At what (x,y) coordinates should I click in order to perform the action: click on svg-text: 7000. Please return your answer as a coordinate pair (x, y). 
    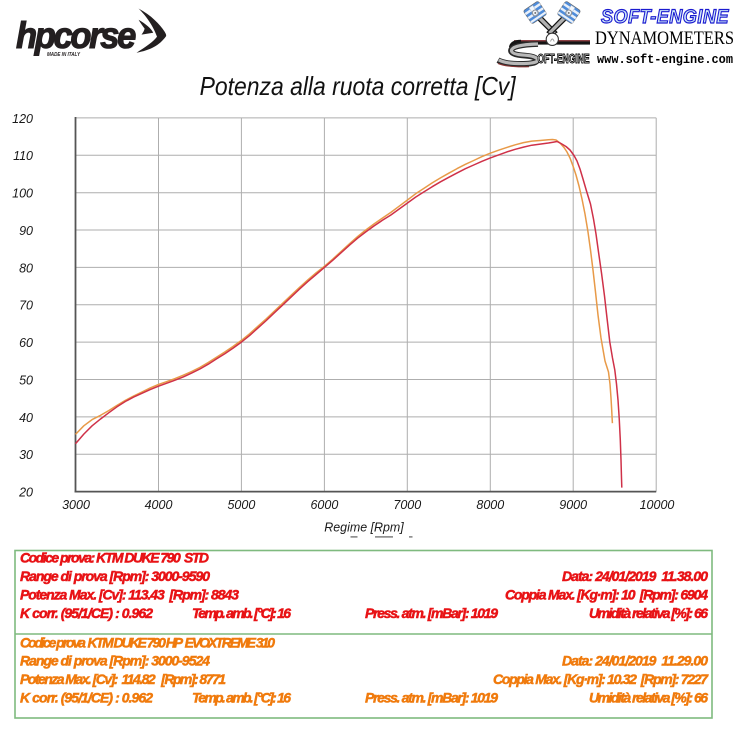
    Looking at the image, I should click on (407, 505).